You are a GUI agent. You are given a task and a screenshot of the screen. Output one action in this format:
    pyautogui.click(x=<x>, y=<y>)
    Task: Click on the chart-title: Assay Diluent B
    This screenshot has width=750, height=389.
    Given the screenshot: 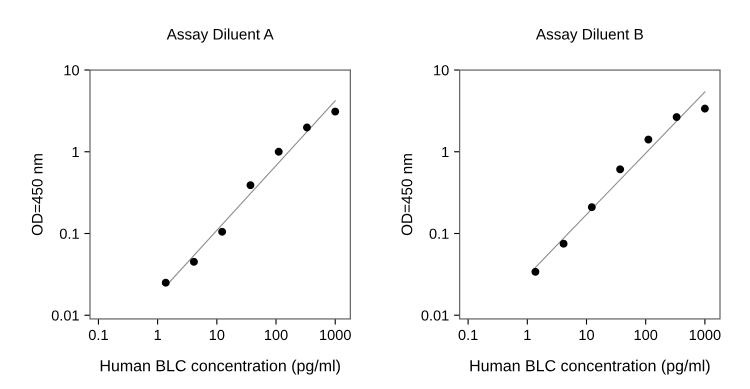 What is the action you would take?
    pyautogui.click(x=589, y=35)
    